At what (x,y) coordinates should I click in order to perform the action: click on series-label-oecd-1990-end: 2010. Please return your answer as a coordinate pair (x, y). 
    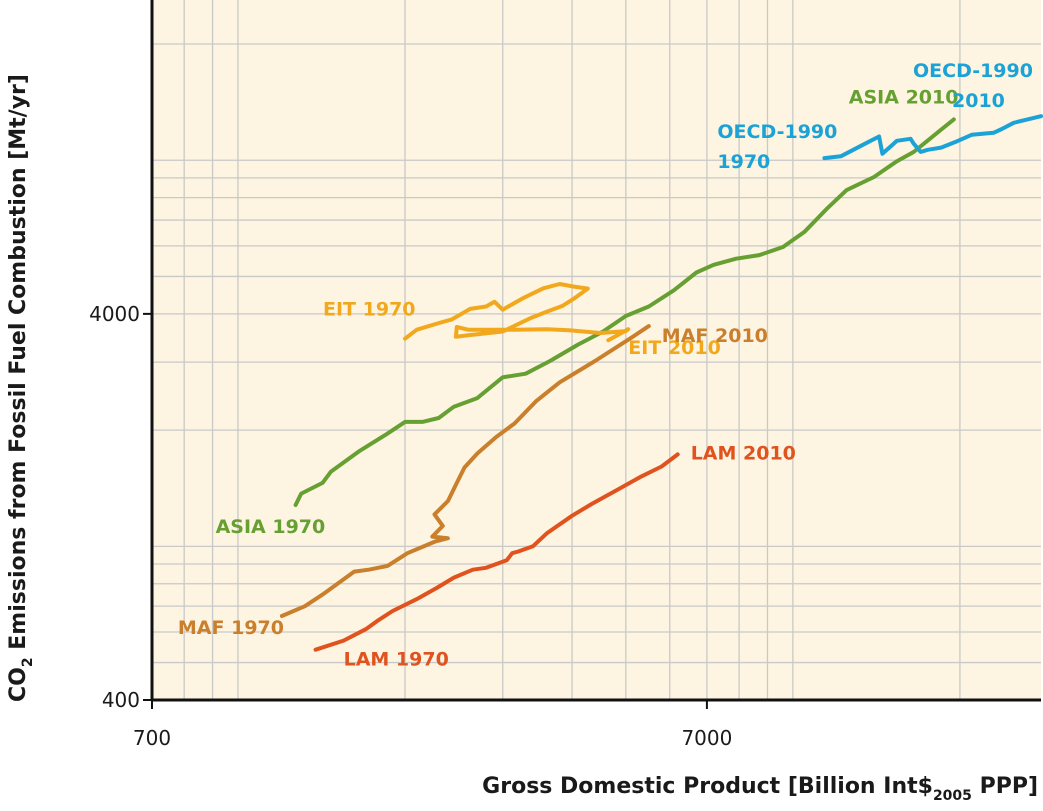
    Looking at the image, I should click on (978, 101).